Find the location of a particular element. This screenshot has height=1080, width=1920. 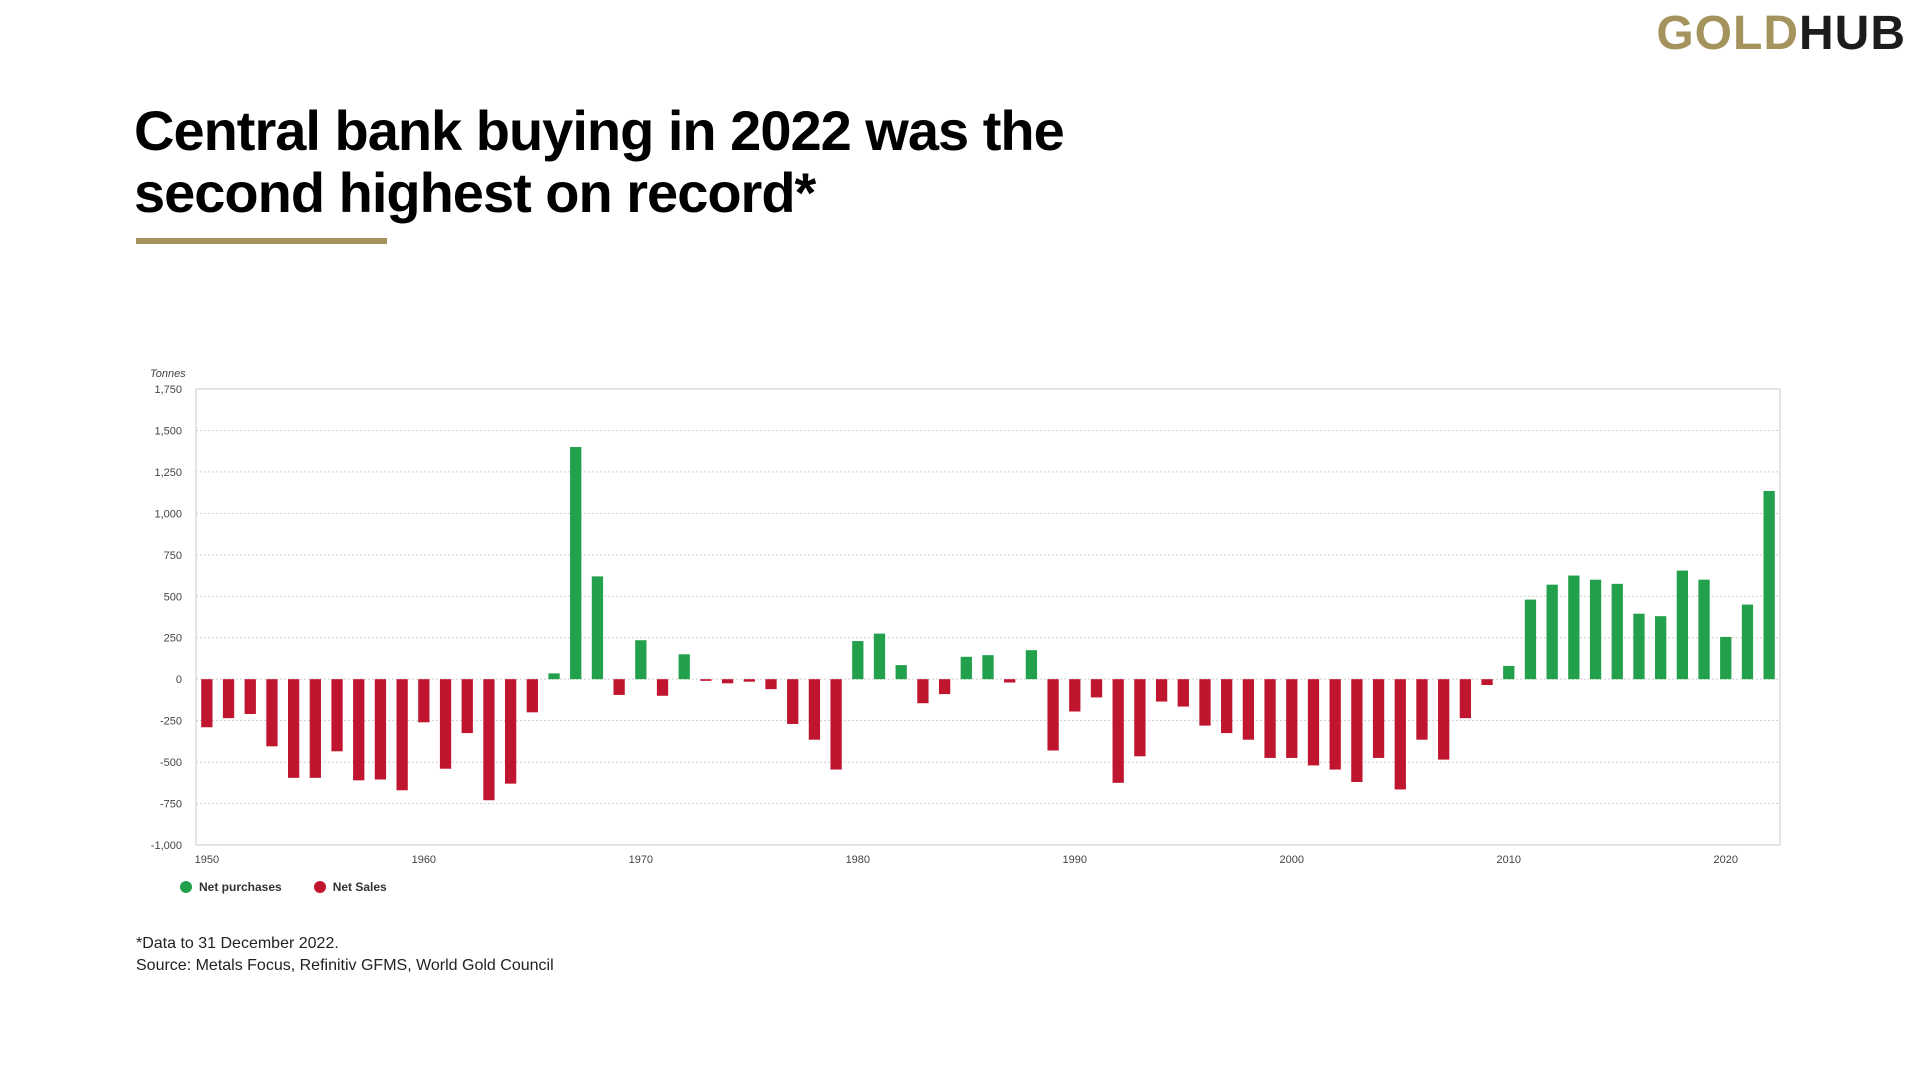

y-tick-label: -750 is located at coordinates (171, 805).